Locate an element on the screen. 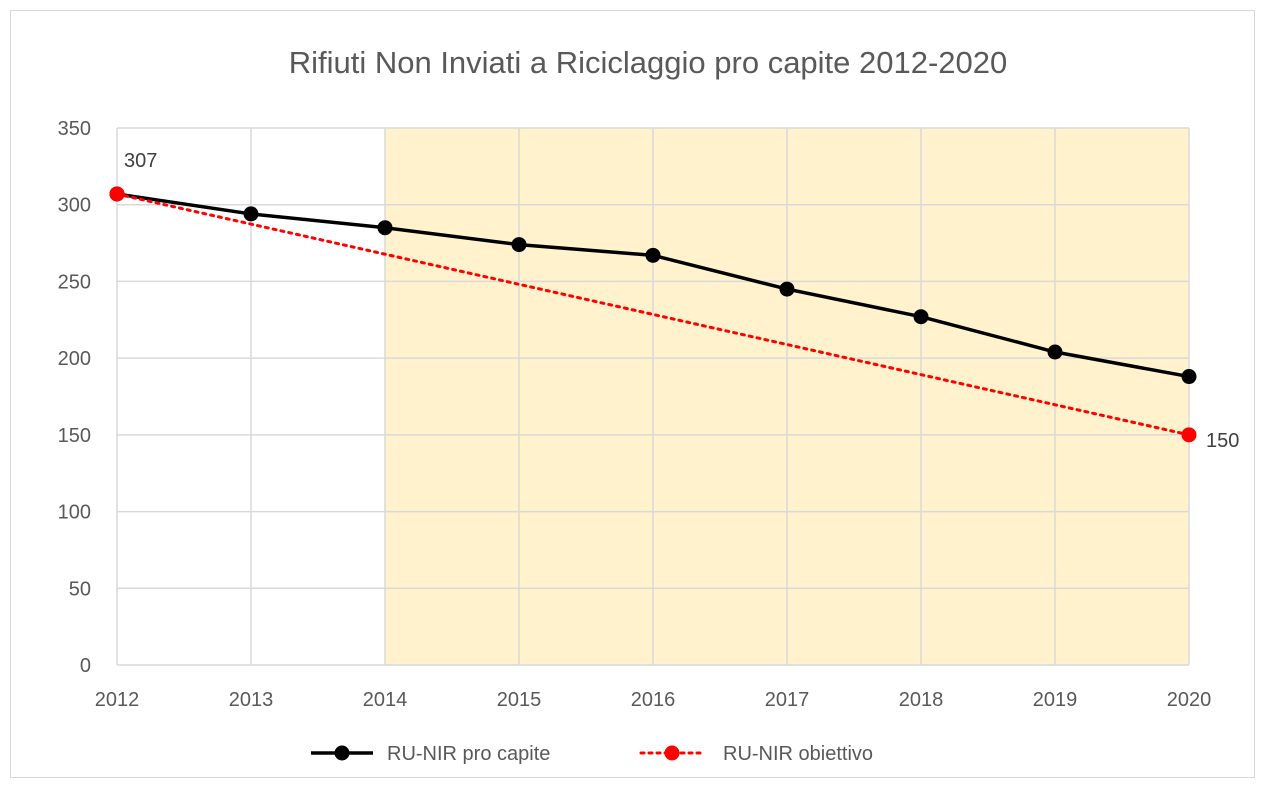 This screenshot has width=1267, height=789. y-tick-label: 300 is located at coordinates (74, 206).